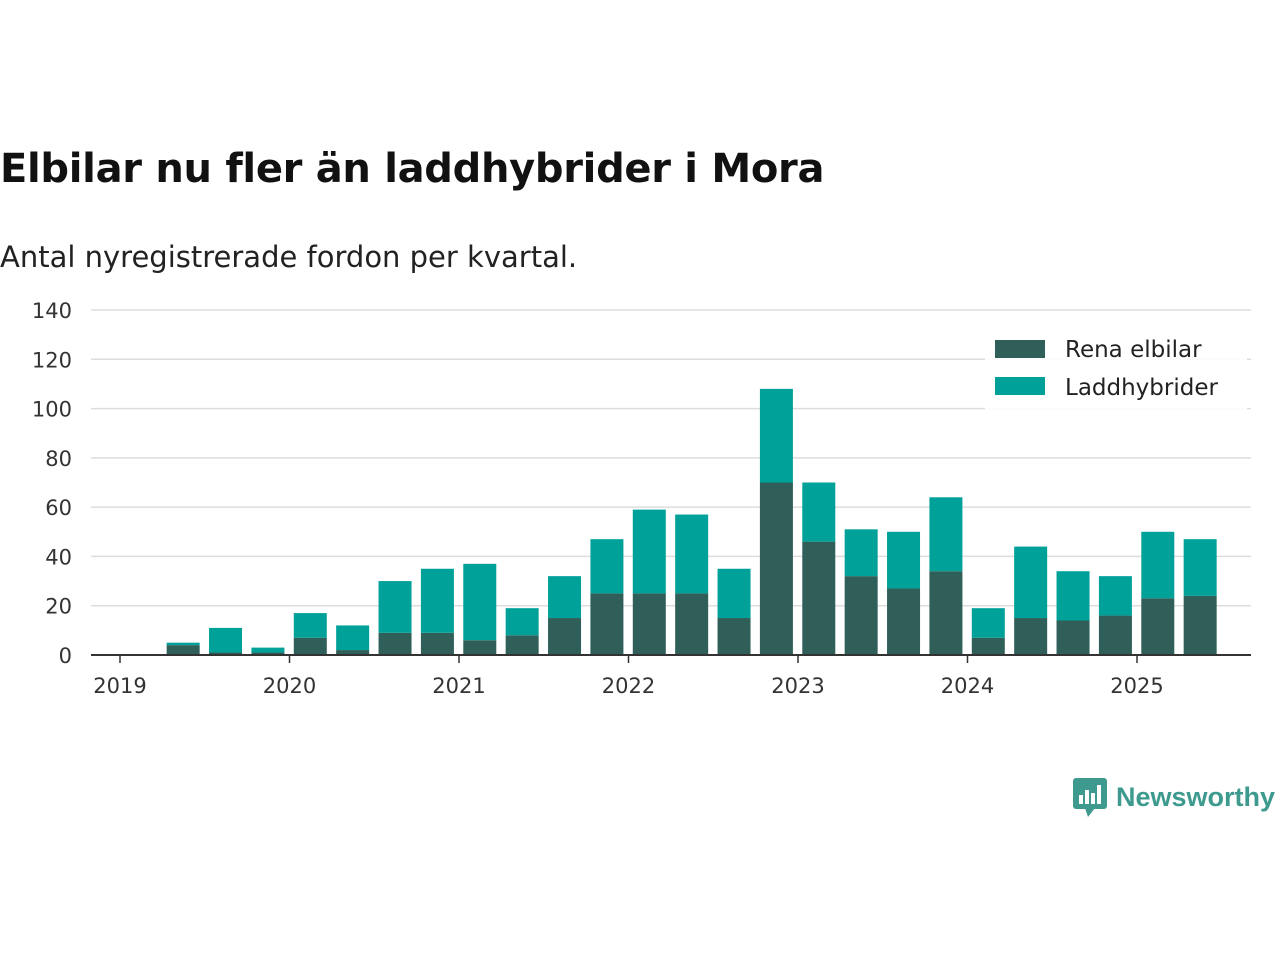  I want to click on x-tick-label: 2024, so click(967, 686).